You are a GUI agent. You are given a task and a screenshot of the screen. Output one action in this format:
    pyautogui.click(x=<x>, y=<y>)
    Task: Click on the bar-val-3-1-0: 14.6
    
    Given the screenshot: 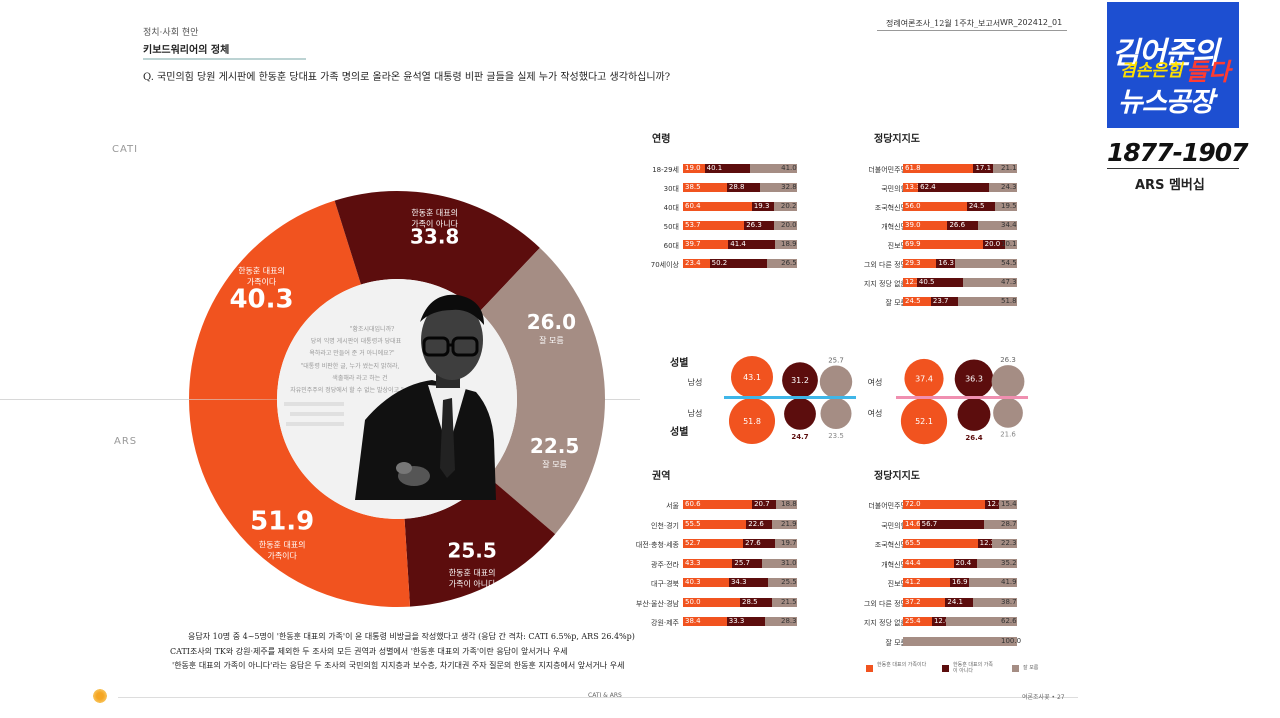 What is the action you would take?
    pyautogui.click(x=913, y=523)
    